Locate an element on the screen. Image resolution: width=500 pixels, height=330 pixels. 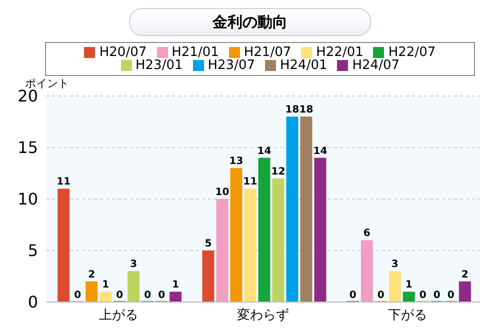
legend-label: H23/01 is located at coordinates (159, 65).